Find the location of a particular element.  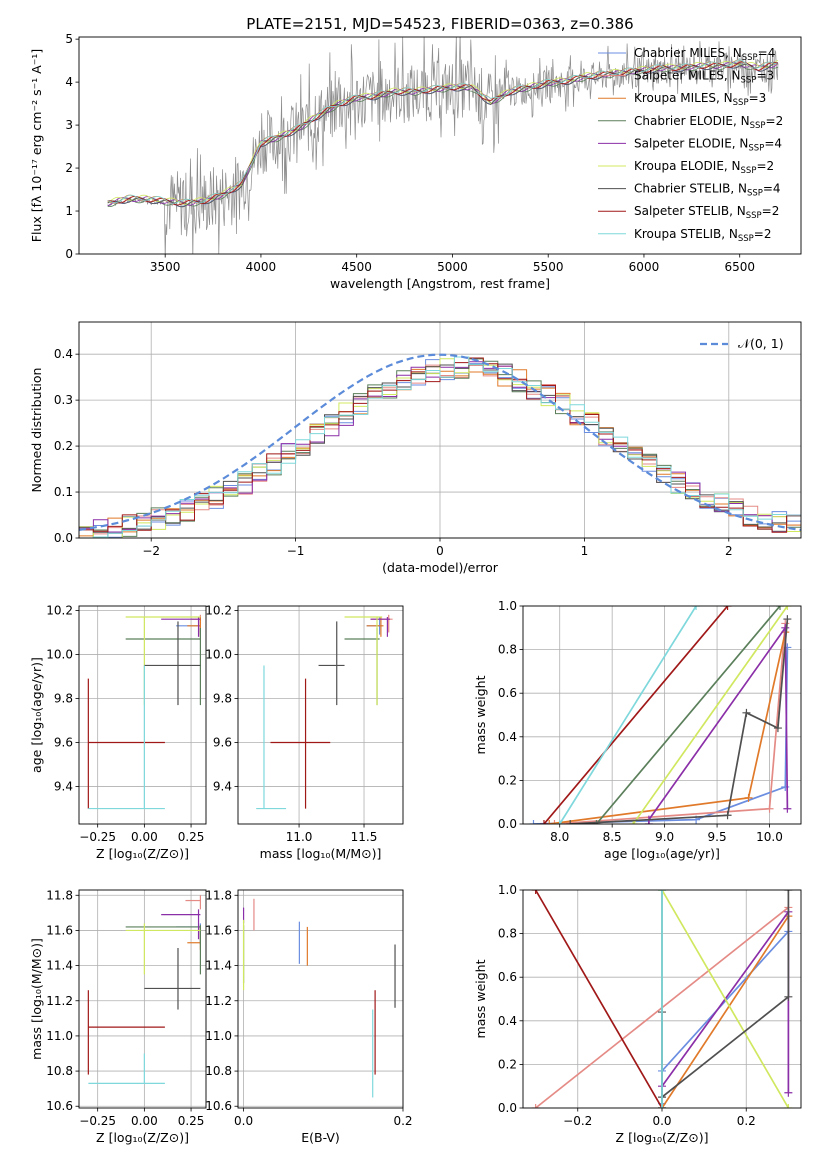

y-tick-label: 0.3 is located at coordinates (63, 400).